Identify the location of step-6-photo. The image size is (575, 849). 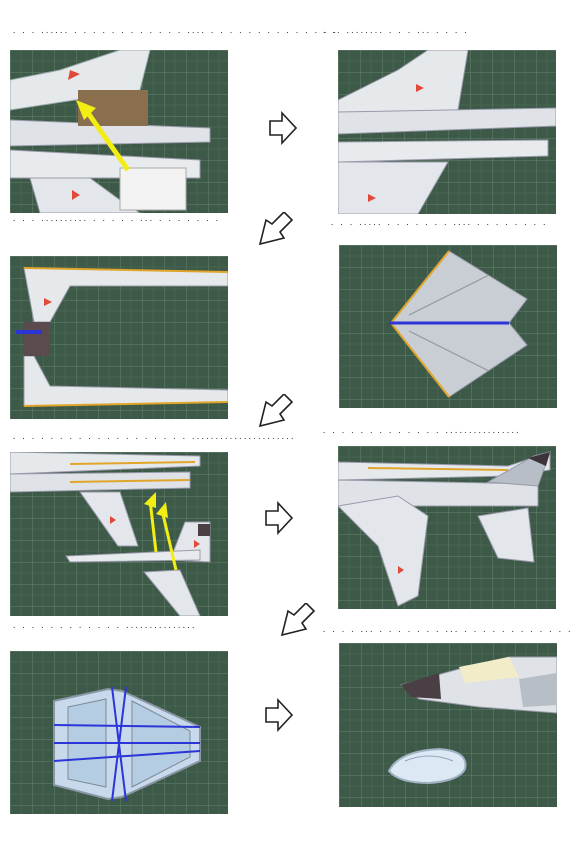
(447, 527).